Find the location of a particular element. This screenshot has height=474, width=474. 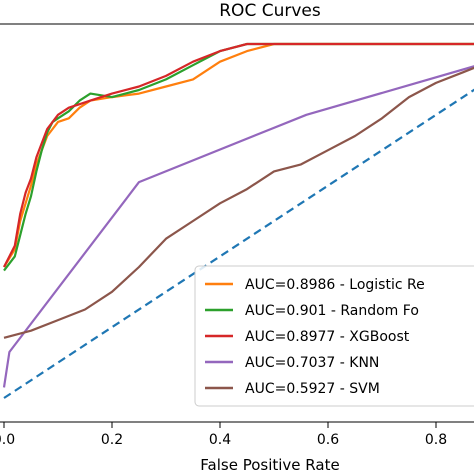

x-tick-label: 0.0 is located at coordinates (7, 440).